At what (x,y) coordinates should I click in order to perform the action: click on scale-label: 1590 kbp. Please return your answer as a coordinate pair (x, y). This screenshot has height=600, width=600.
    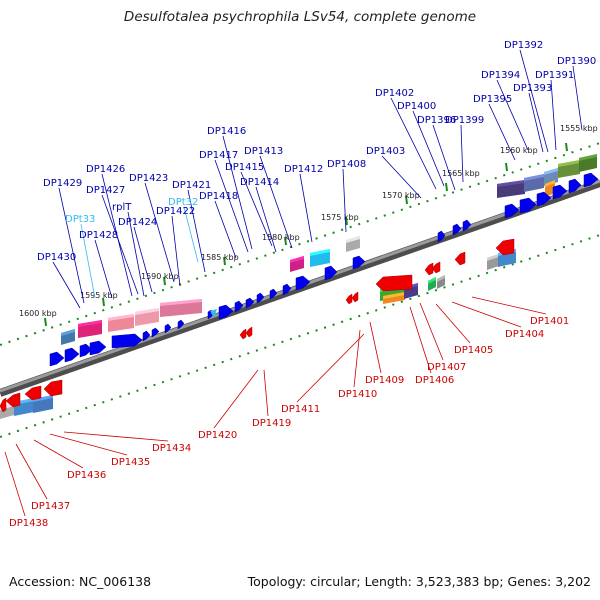
    Looking at the image, I should click on (160, 276).